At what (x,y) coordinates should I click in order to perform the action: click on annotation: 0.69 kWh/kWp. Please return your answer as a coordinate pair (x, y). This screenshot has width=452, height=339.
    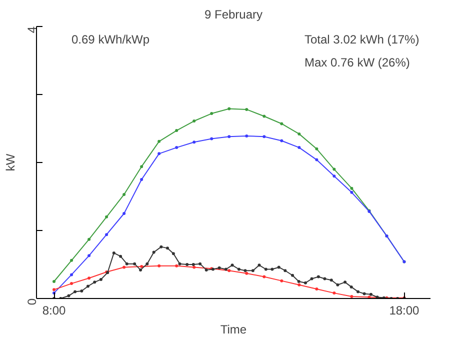
    Looking at the image, I should click on (111, 39).